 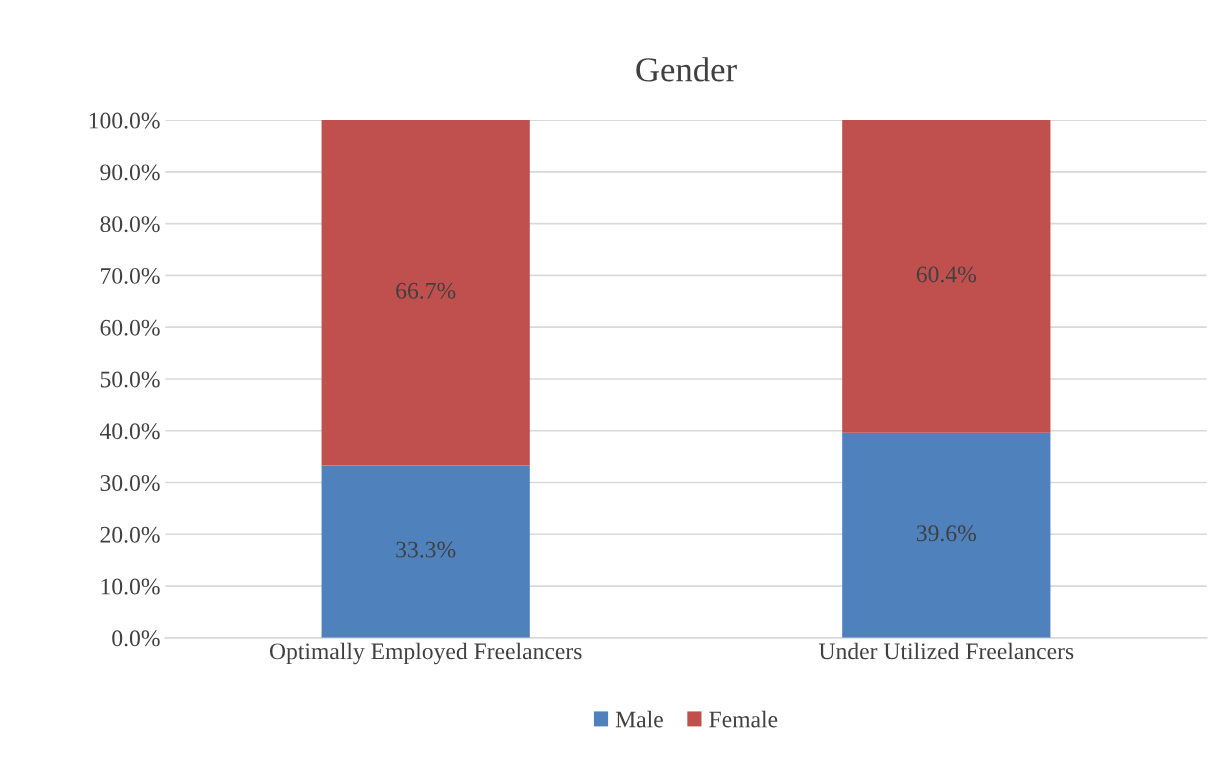 What do you see at coordinates (130, 483) in the screenshot?
I see `y-tick-label: 30.0%` at bounding box center [130, 483].